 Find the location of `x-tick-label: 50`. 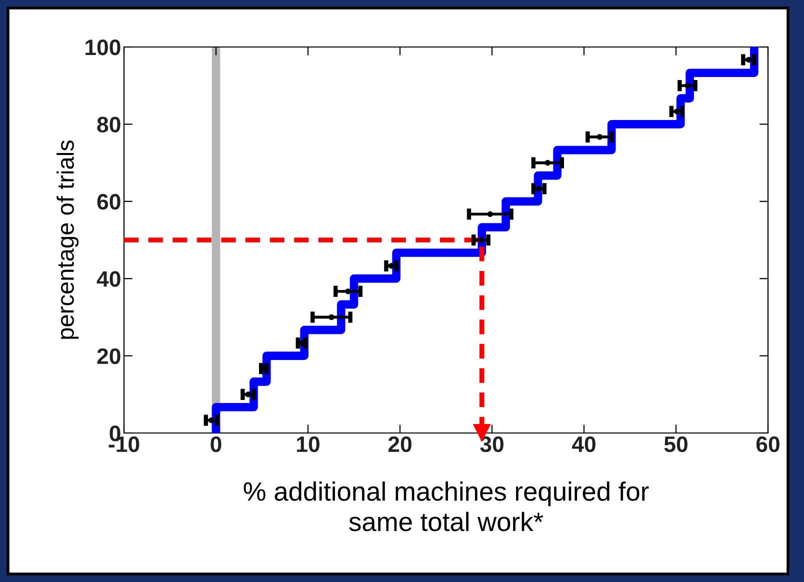

x-tick-label: 50 is located at coordinates (676, 444).